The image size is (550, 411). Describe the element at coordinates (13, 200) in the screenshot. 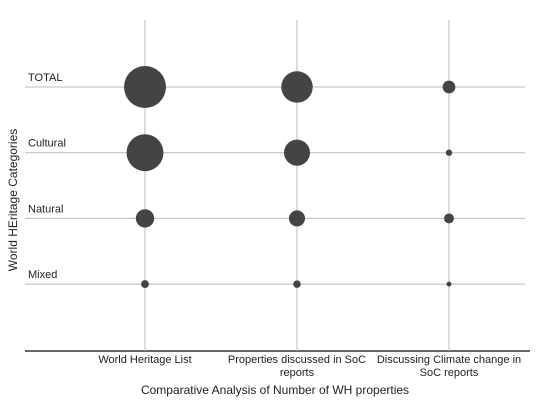

I see `y-axis-label: World HEritage Categories` at that location.